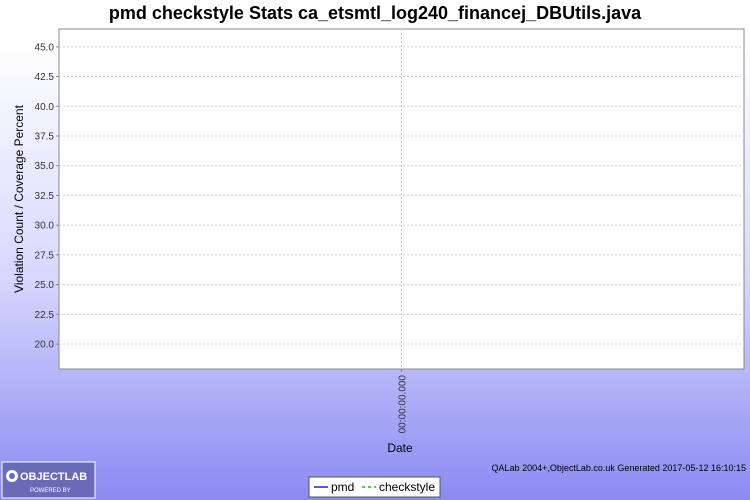  Describe the element at coordinates (45, 315) in the screenshot. I see `y-tick-label: 22.5` at that location.